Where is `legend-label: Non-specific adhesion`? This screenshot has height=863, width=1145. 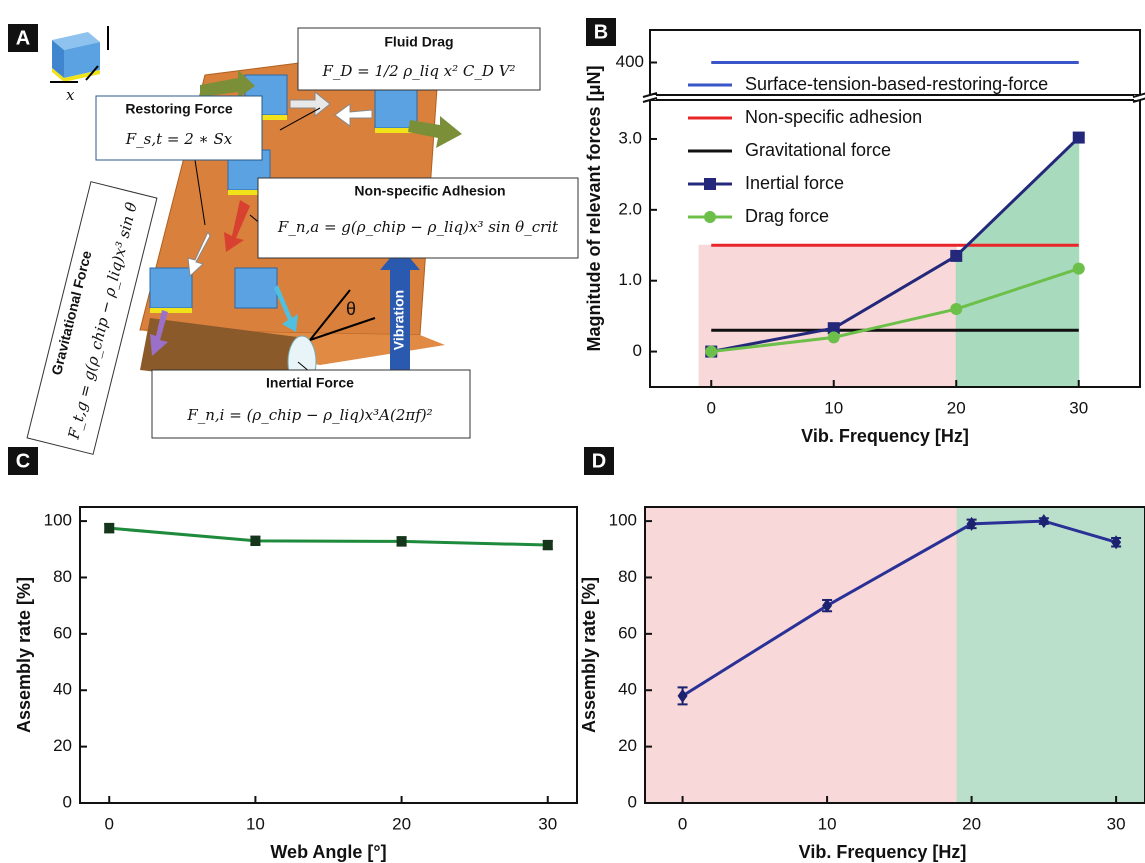
legend-label: Non-specific adhesion is located at coordinates (833, 117).